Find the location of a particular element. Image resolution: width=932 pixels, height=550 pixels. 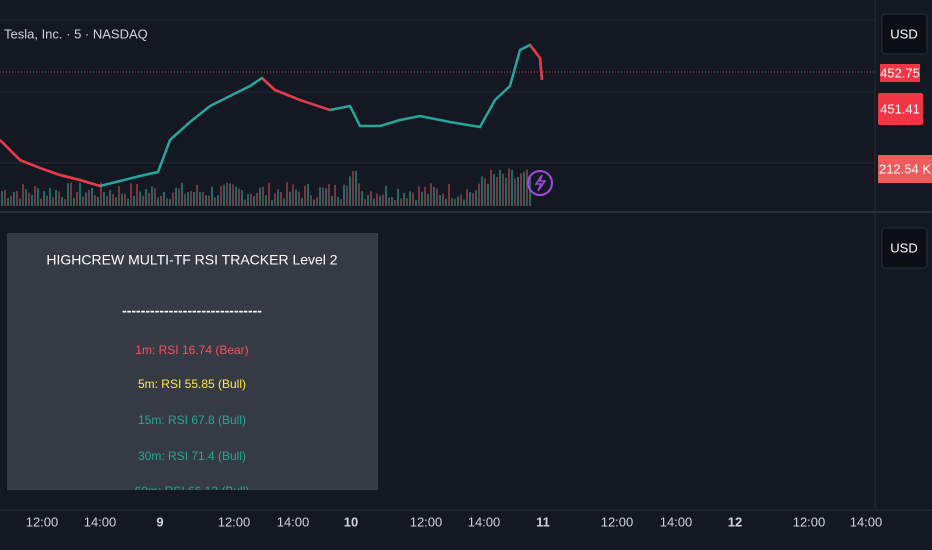

table-title: HIGHCREW MULTI-TF RSI TRACKER Level 2 is located at coordinates (191, 260).